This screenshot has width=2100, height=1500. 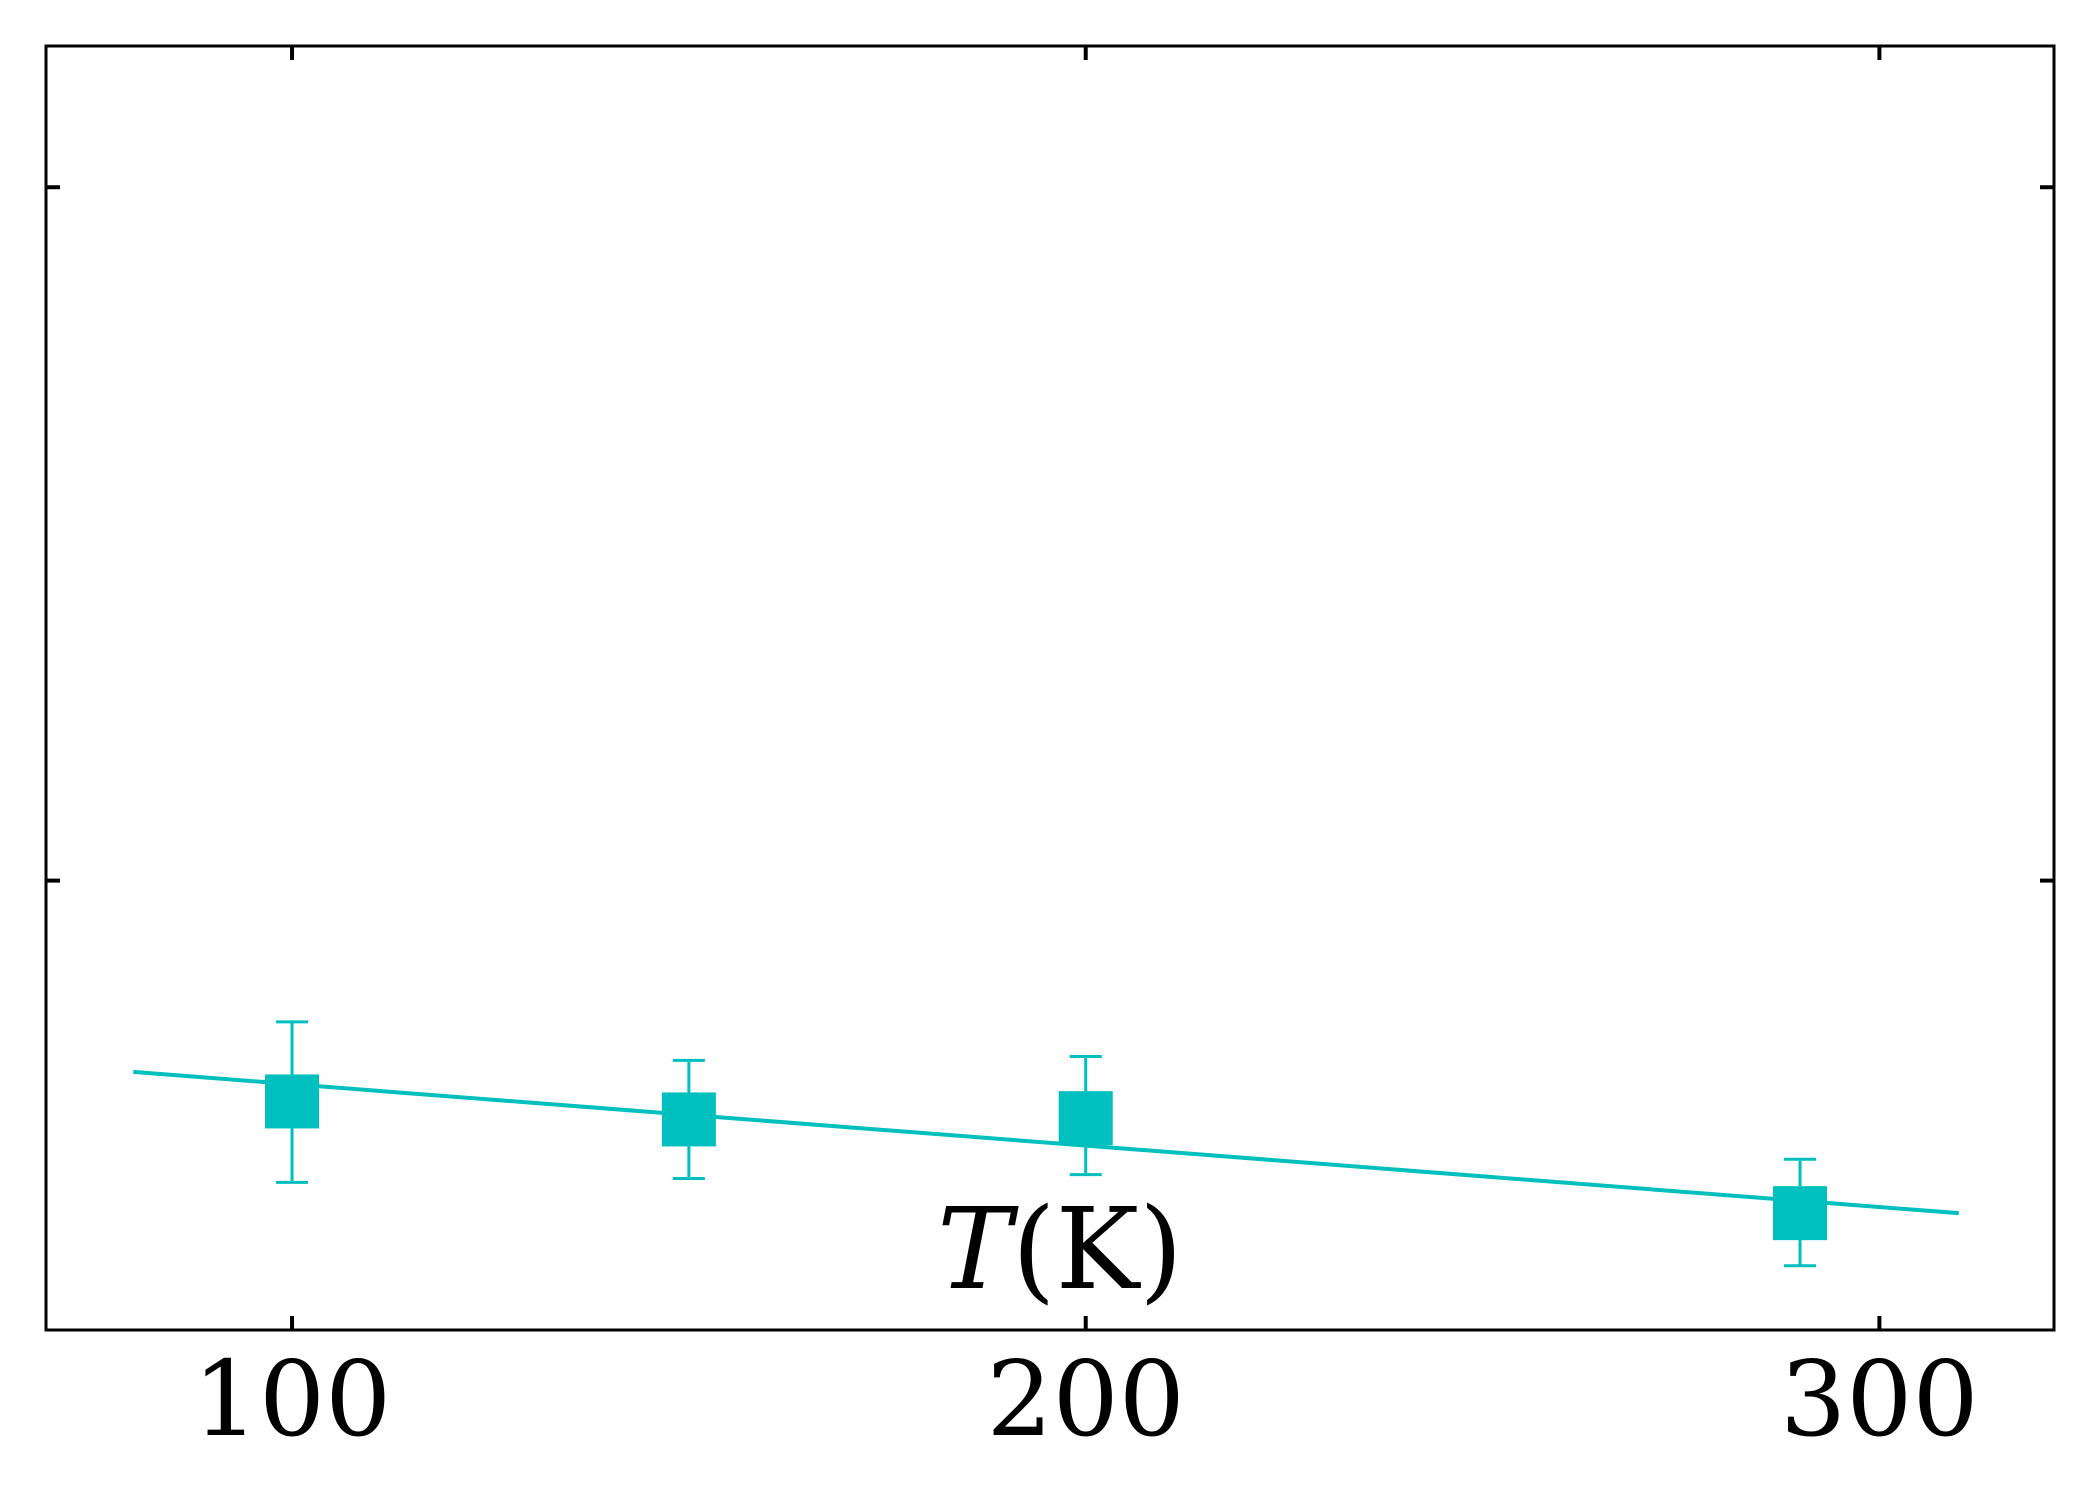 I want to click on data-markers, so click(x=1046, y=1157).